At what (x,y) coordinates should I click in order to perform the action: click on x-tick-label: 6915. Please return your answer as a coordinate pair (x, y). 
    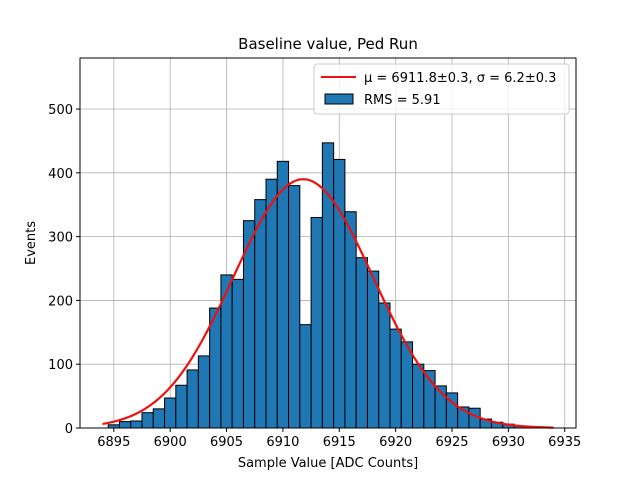
    Looking at the image, I should click on (339, 442).